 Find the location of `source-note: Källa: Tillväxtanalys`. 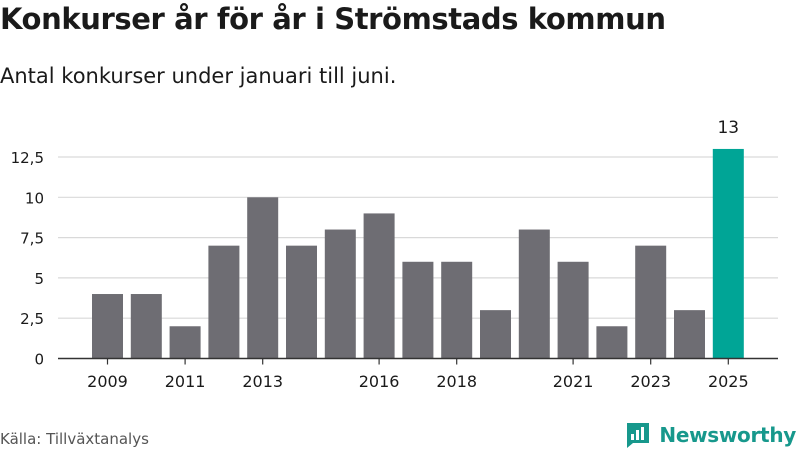

source-note: Källa: Tillväxtanalys is located at coordinates (74, 439).